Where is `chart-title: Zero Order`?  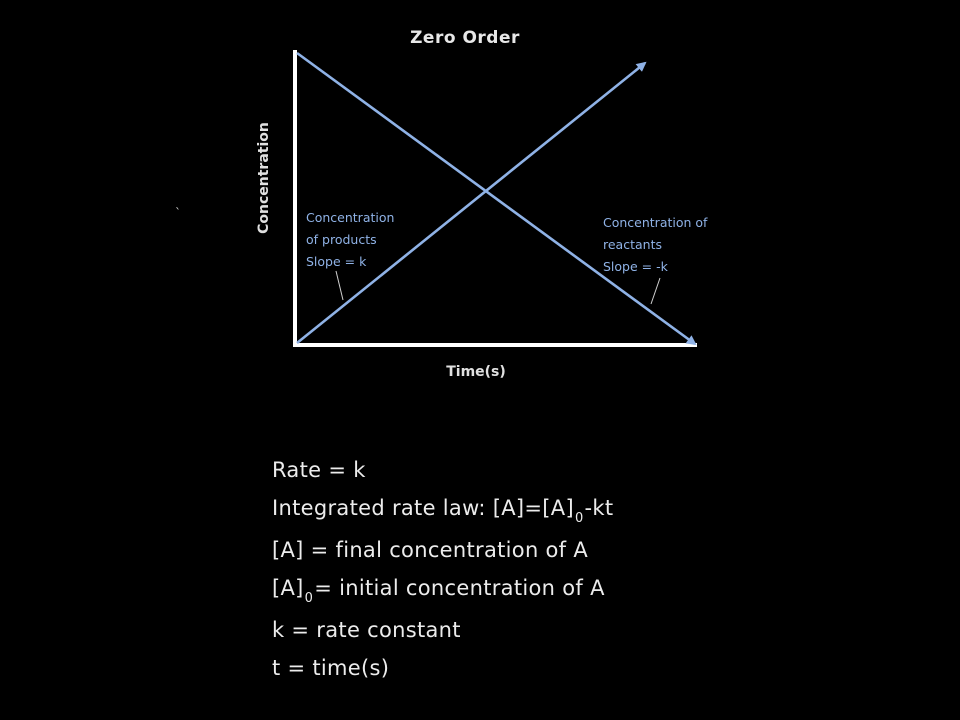 chart-title: Zero Order is located at coordinates (465, 38).